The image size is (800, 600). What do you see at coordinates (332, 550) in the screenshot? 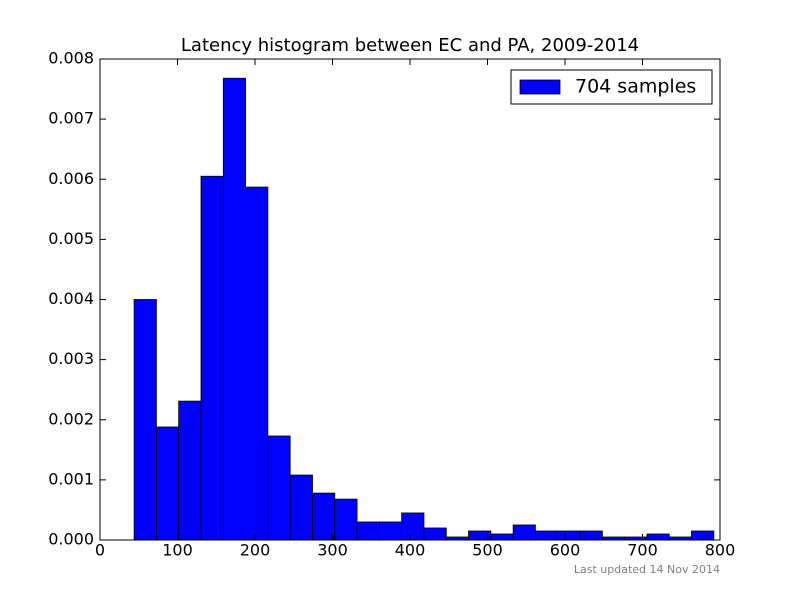
I see `x-tick-label: 300` at bounding box center [332, 550].